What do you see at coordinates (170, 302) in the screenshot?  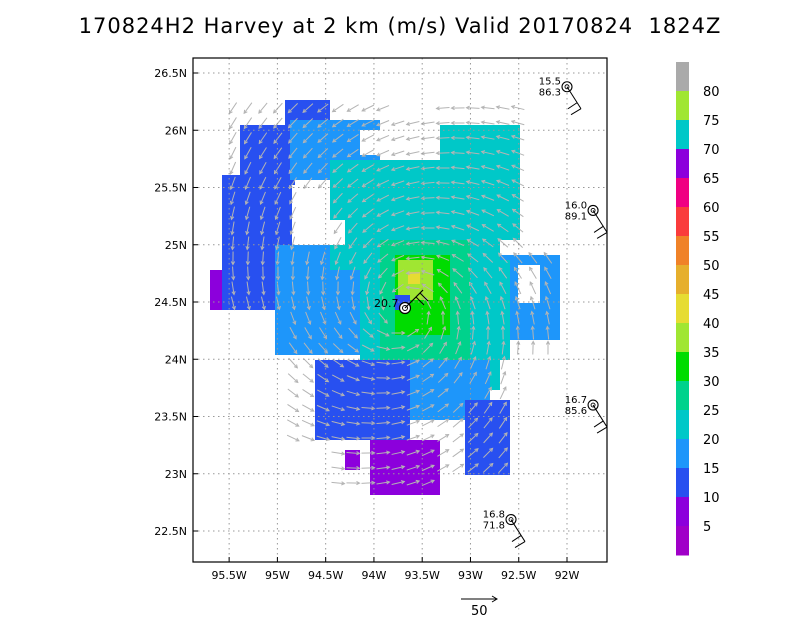 I see `latitude-labels: 26.5N 26N 25.5N 25N 24.5N 24N 23.5N 23N 22.5N` at bounding box center [170, 302].